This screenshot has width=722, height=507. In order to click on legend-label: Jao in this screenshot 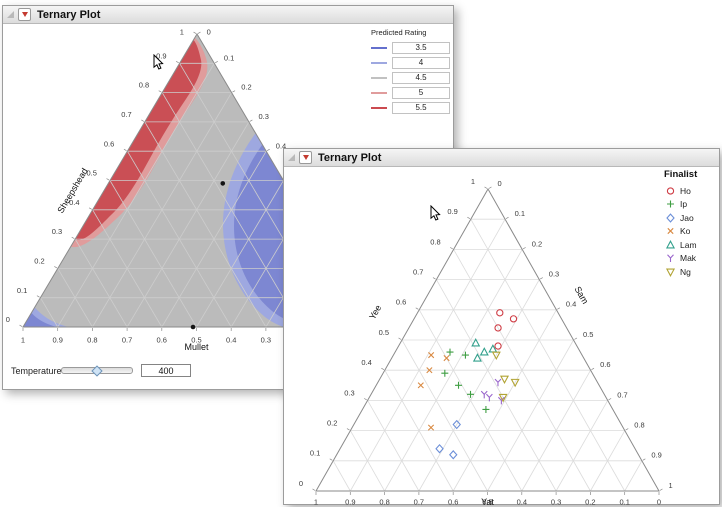, I will do `click(687, 217)`.